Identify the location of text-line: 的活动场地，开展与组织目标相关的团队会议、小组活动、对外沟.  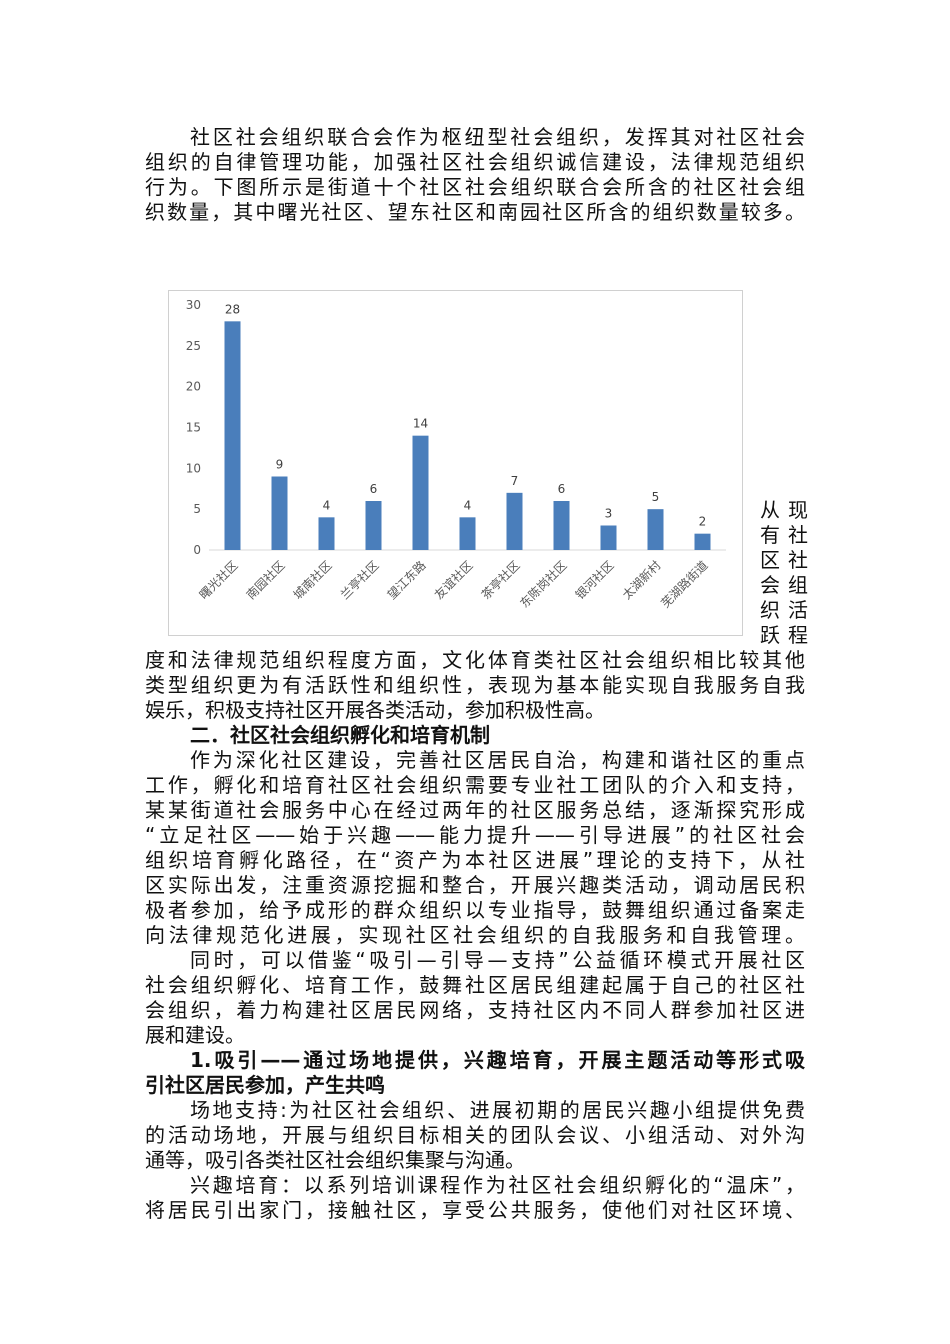
(475, 1135).